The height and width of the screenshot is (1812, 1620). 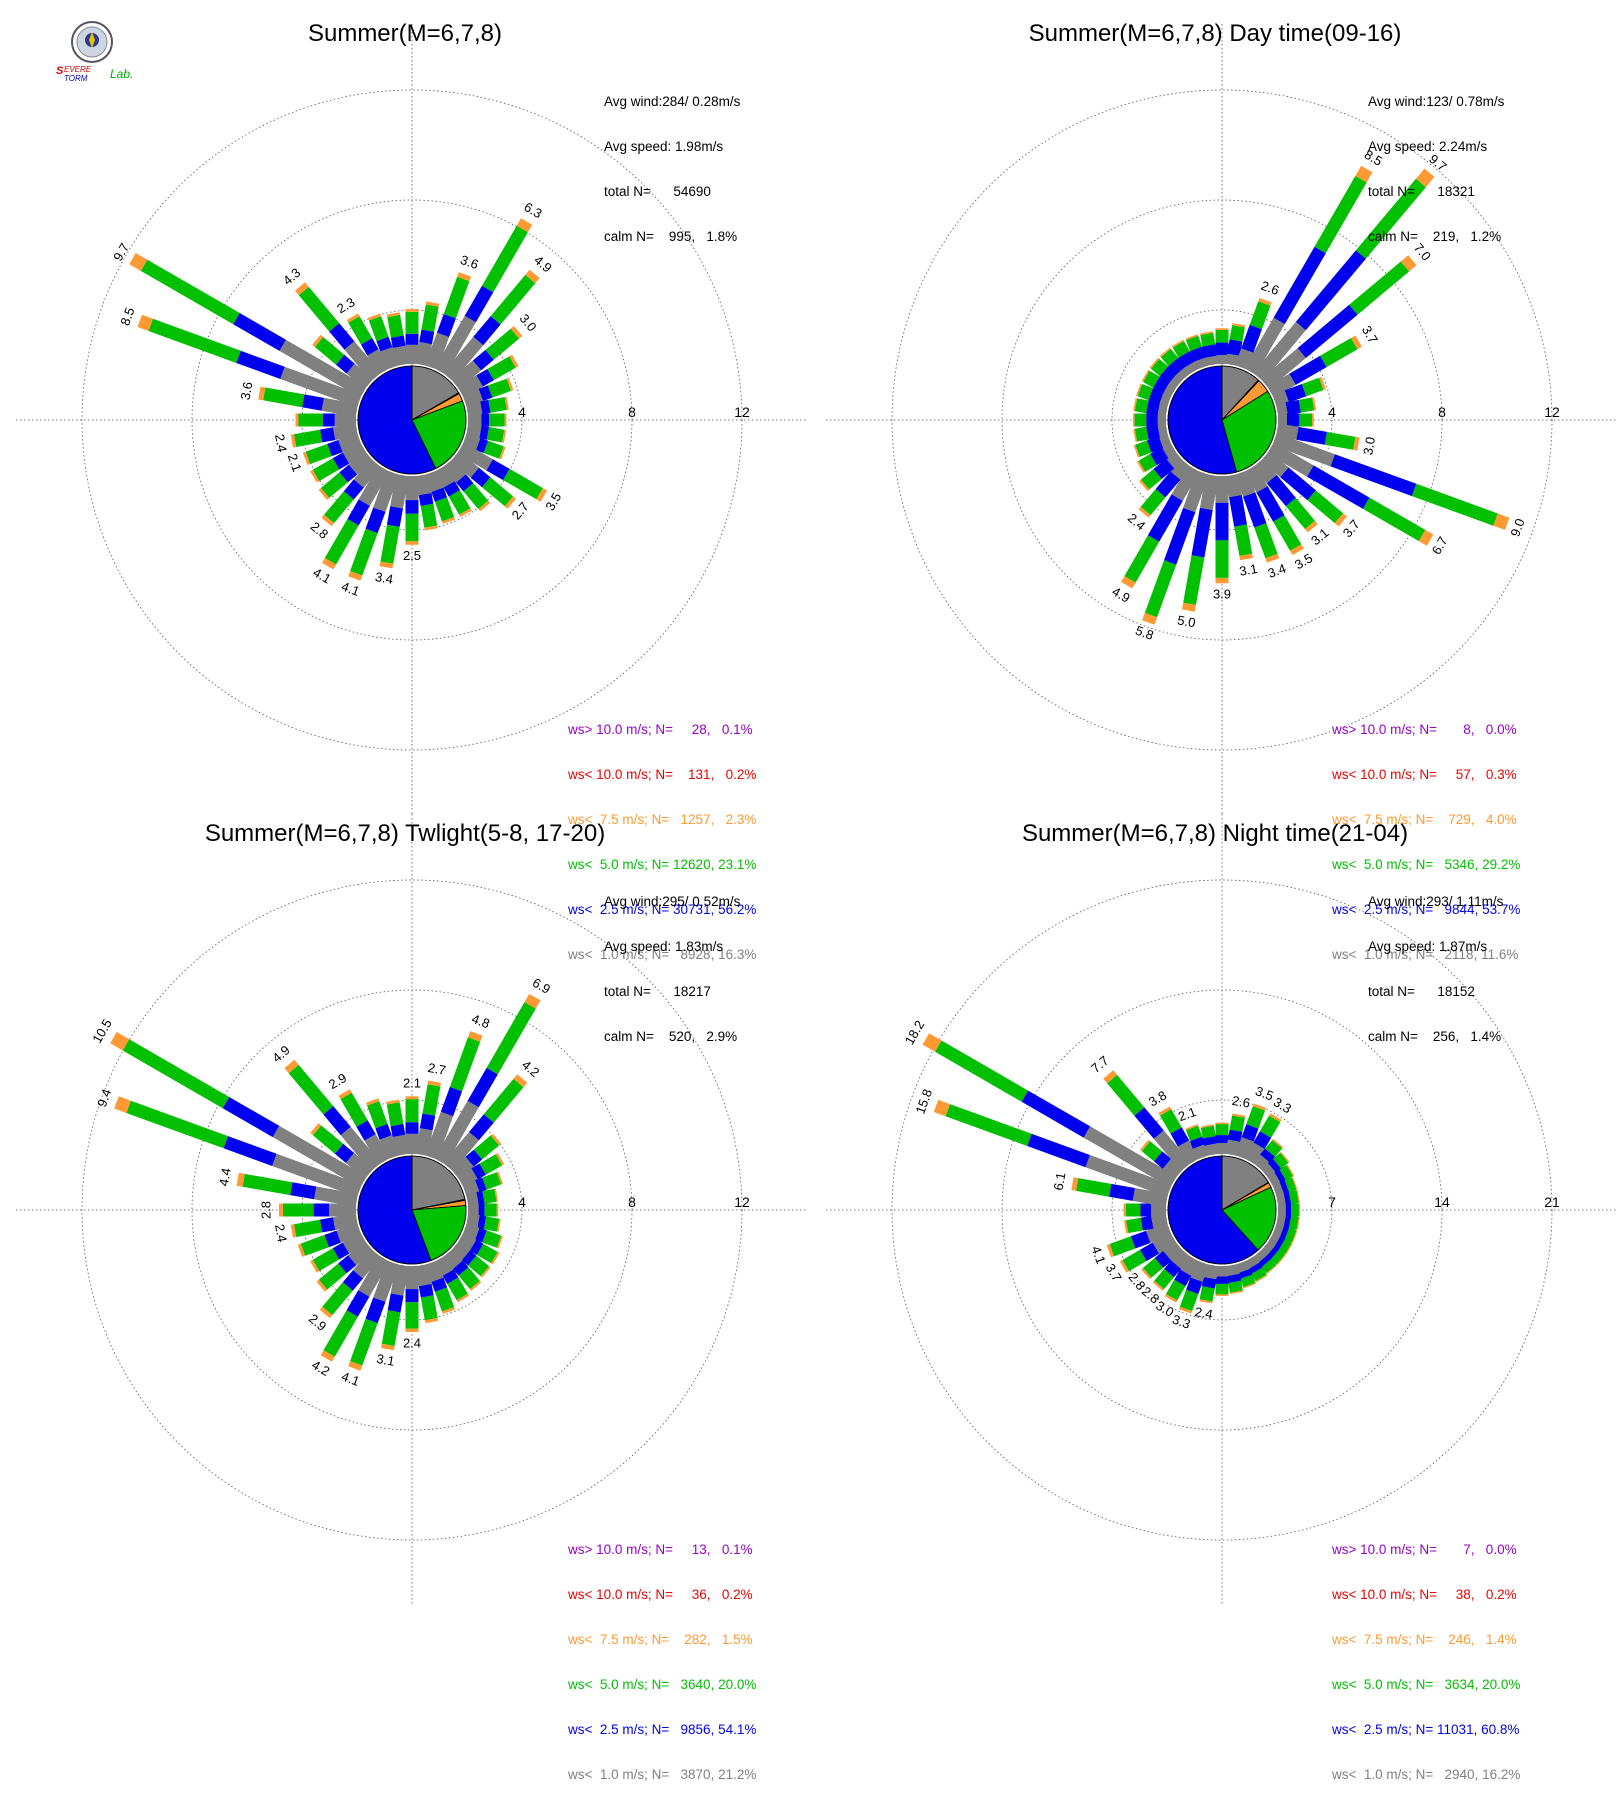 What do you see at coordinates (657, 191) in the screenshot?
I see `total-n: total N= 54690` at bounding box center [657, 191].